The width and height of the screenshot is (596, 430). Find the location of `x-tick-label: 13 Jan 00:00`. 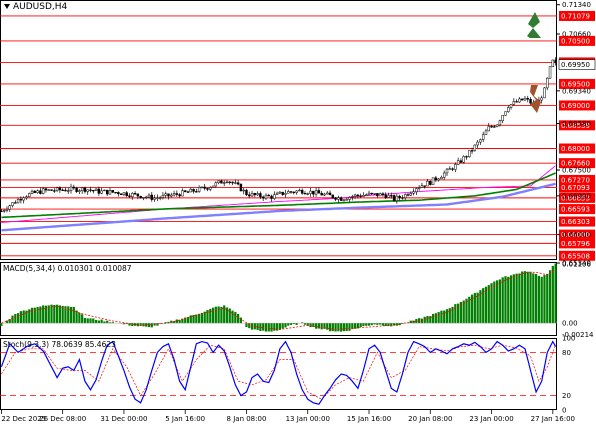

x-tick-label: 13 Jan 00:00 is located at coordinates (308, 419).